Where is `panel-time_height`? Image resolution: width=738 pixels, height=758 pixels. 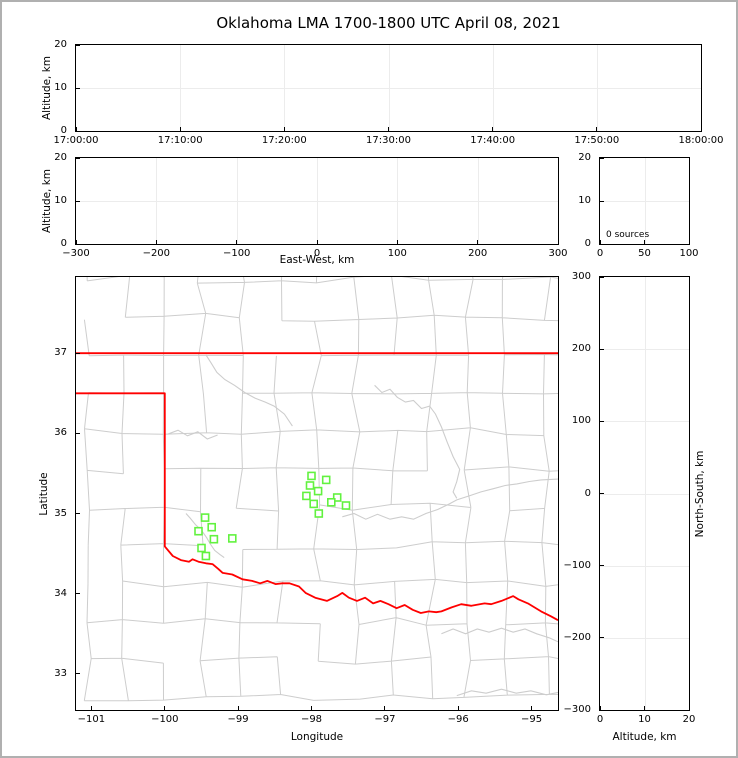
panel-time_height is located at coordinates (388, 88).